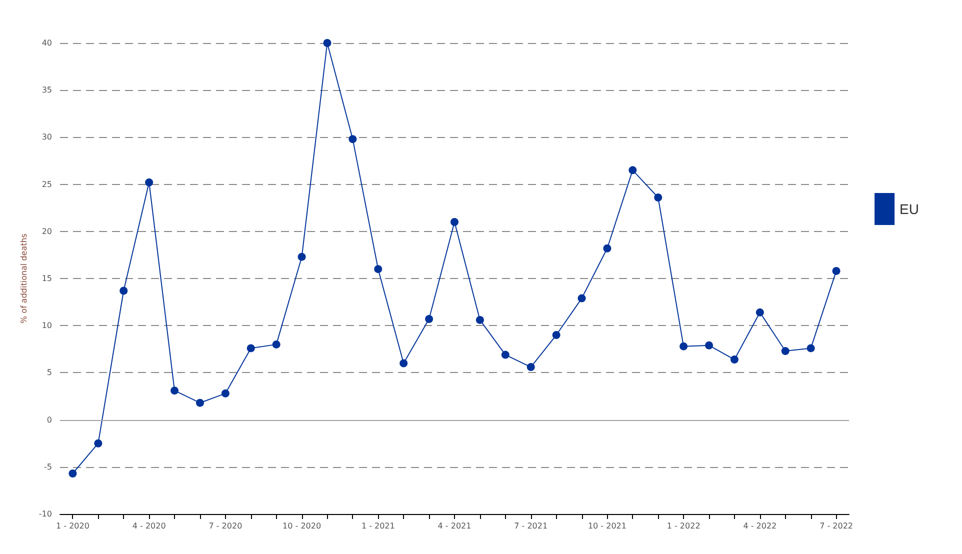 The height and width of the screenshot is (554, 962). What do you see at coordinates (225, 526) in the screenshot?
I see `x-tick-label: 7 - 2020` at bounding box center [225, 526].